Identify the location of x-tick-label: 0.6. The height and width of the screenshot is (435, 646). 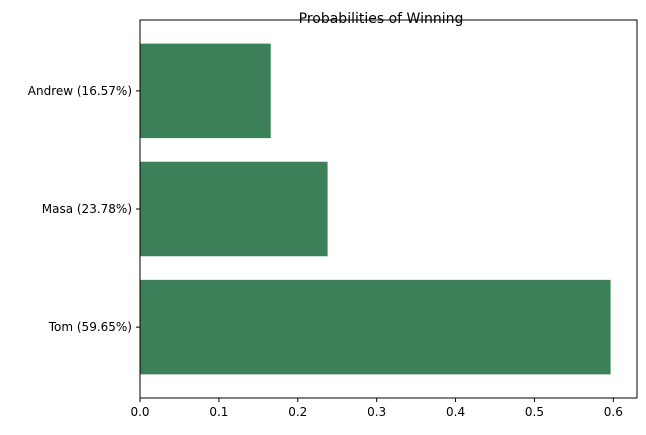
(613, 412).